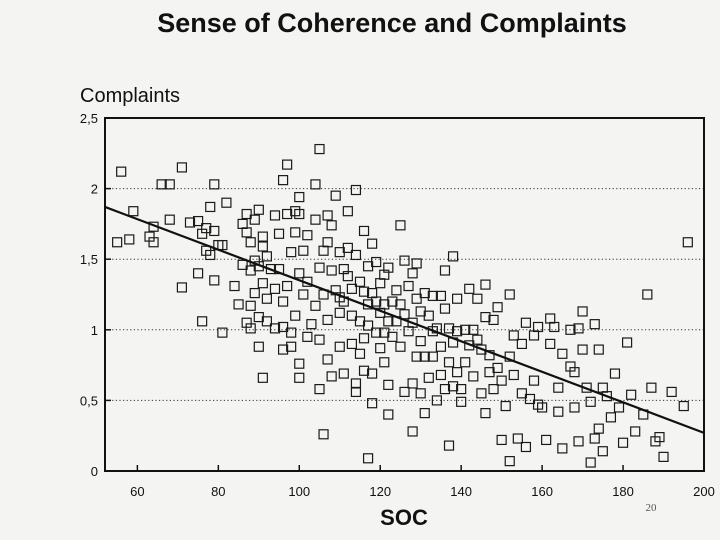  Describe the element at coordinates (542, 491) in the screenshot. I see `x-tick-label: 160` at that location.